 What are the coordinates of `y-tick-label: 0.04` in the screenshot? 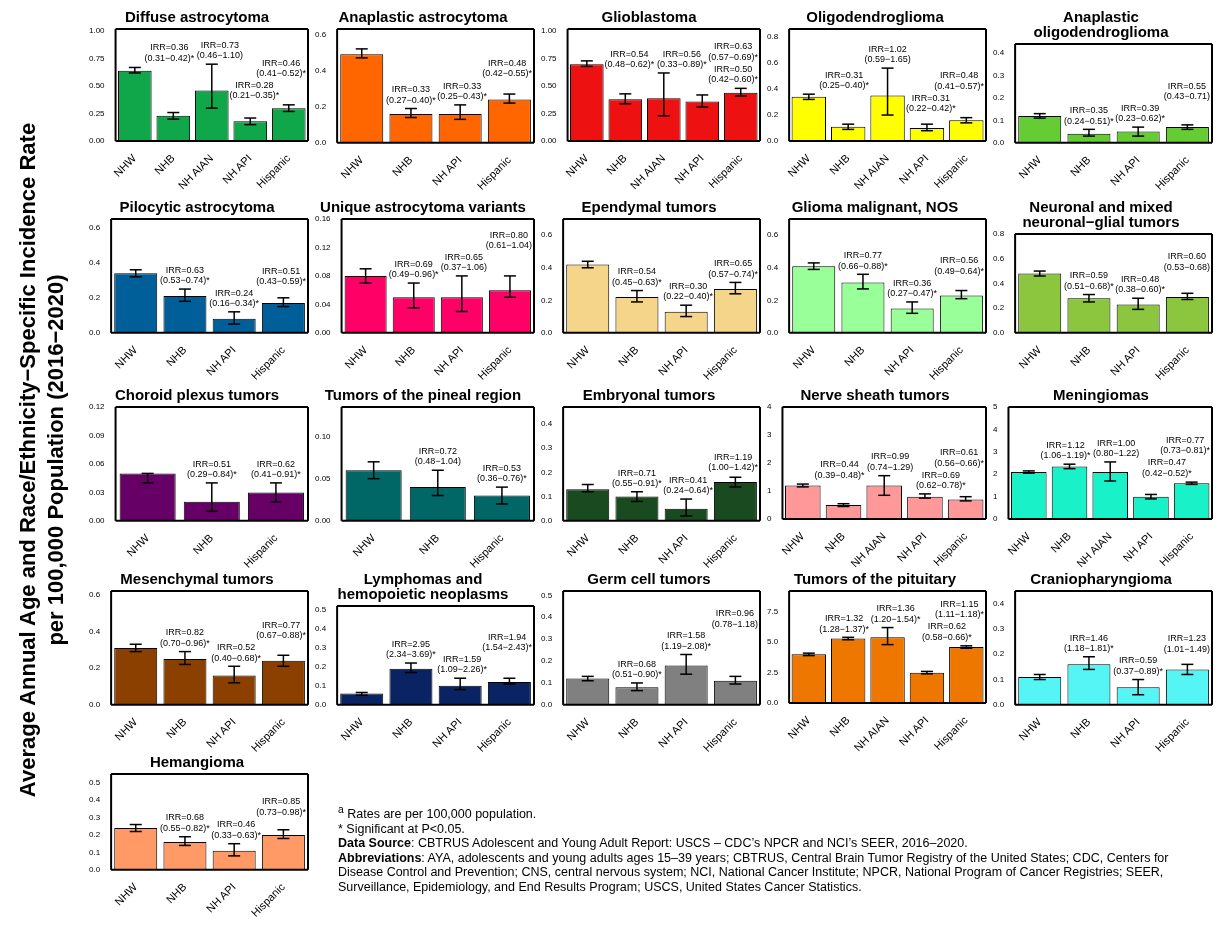 It's located at (323, 304).